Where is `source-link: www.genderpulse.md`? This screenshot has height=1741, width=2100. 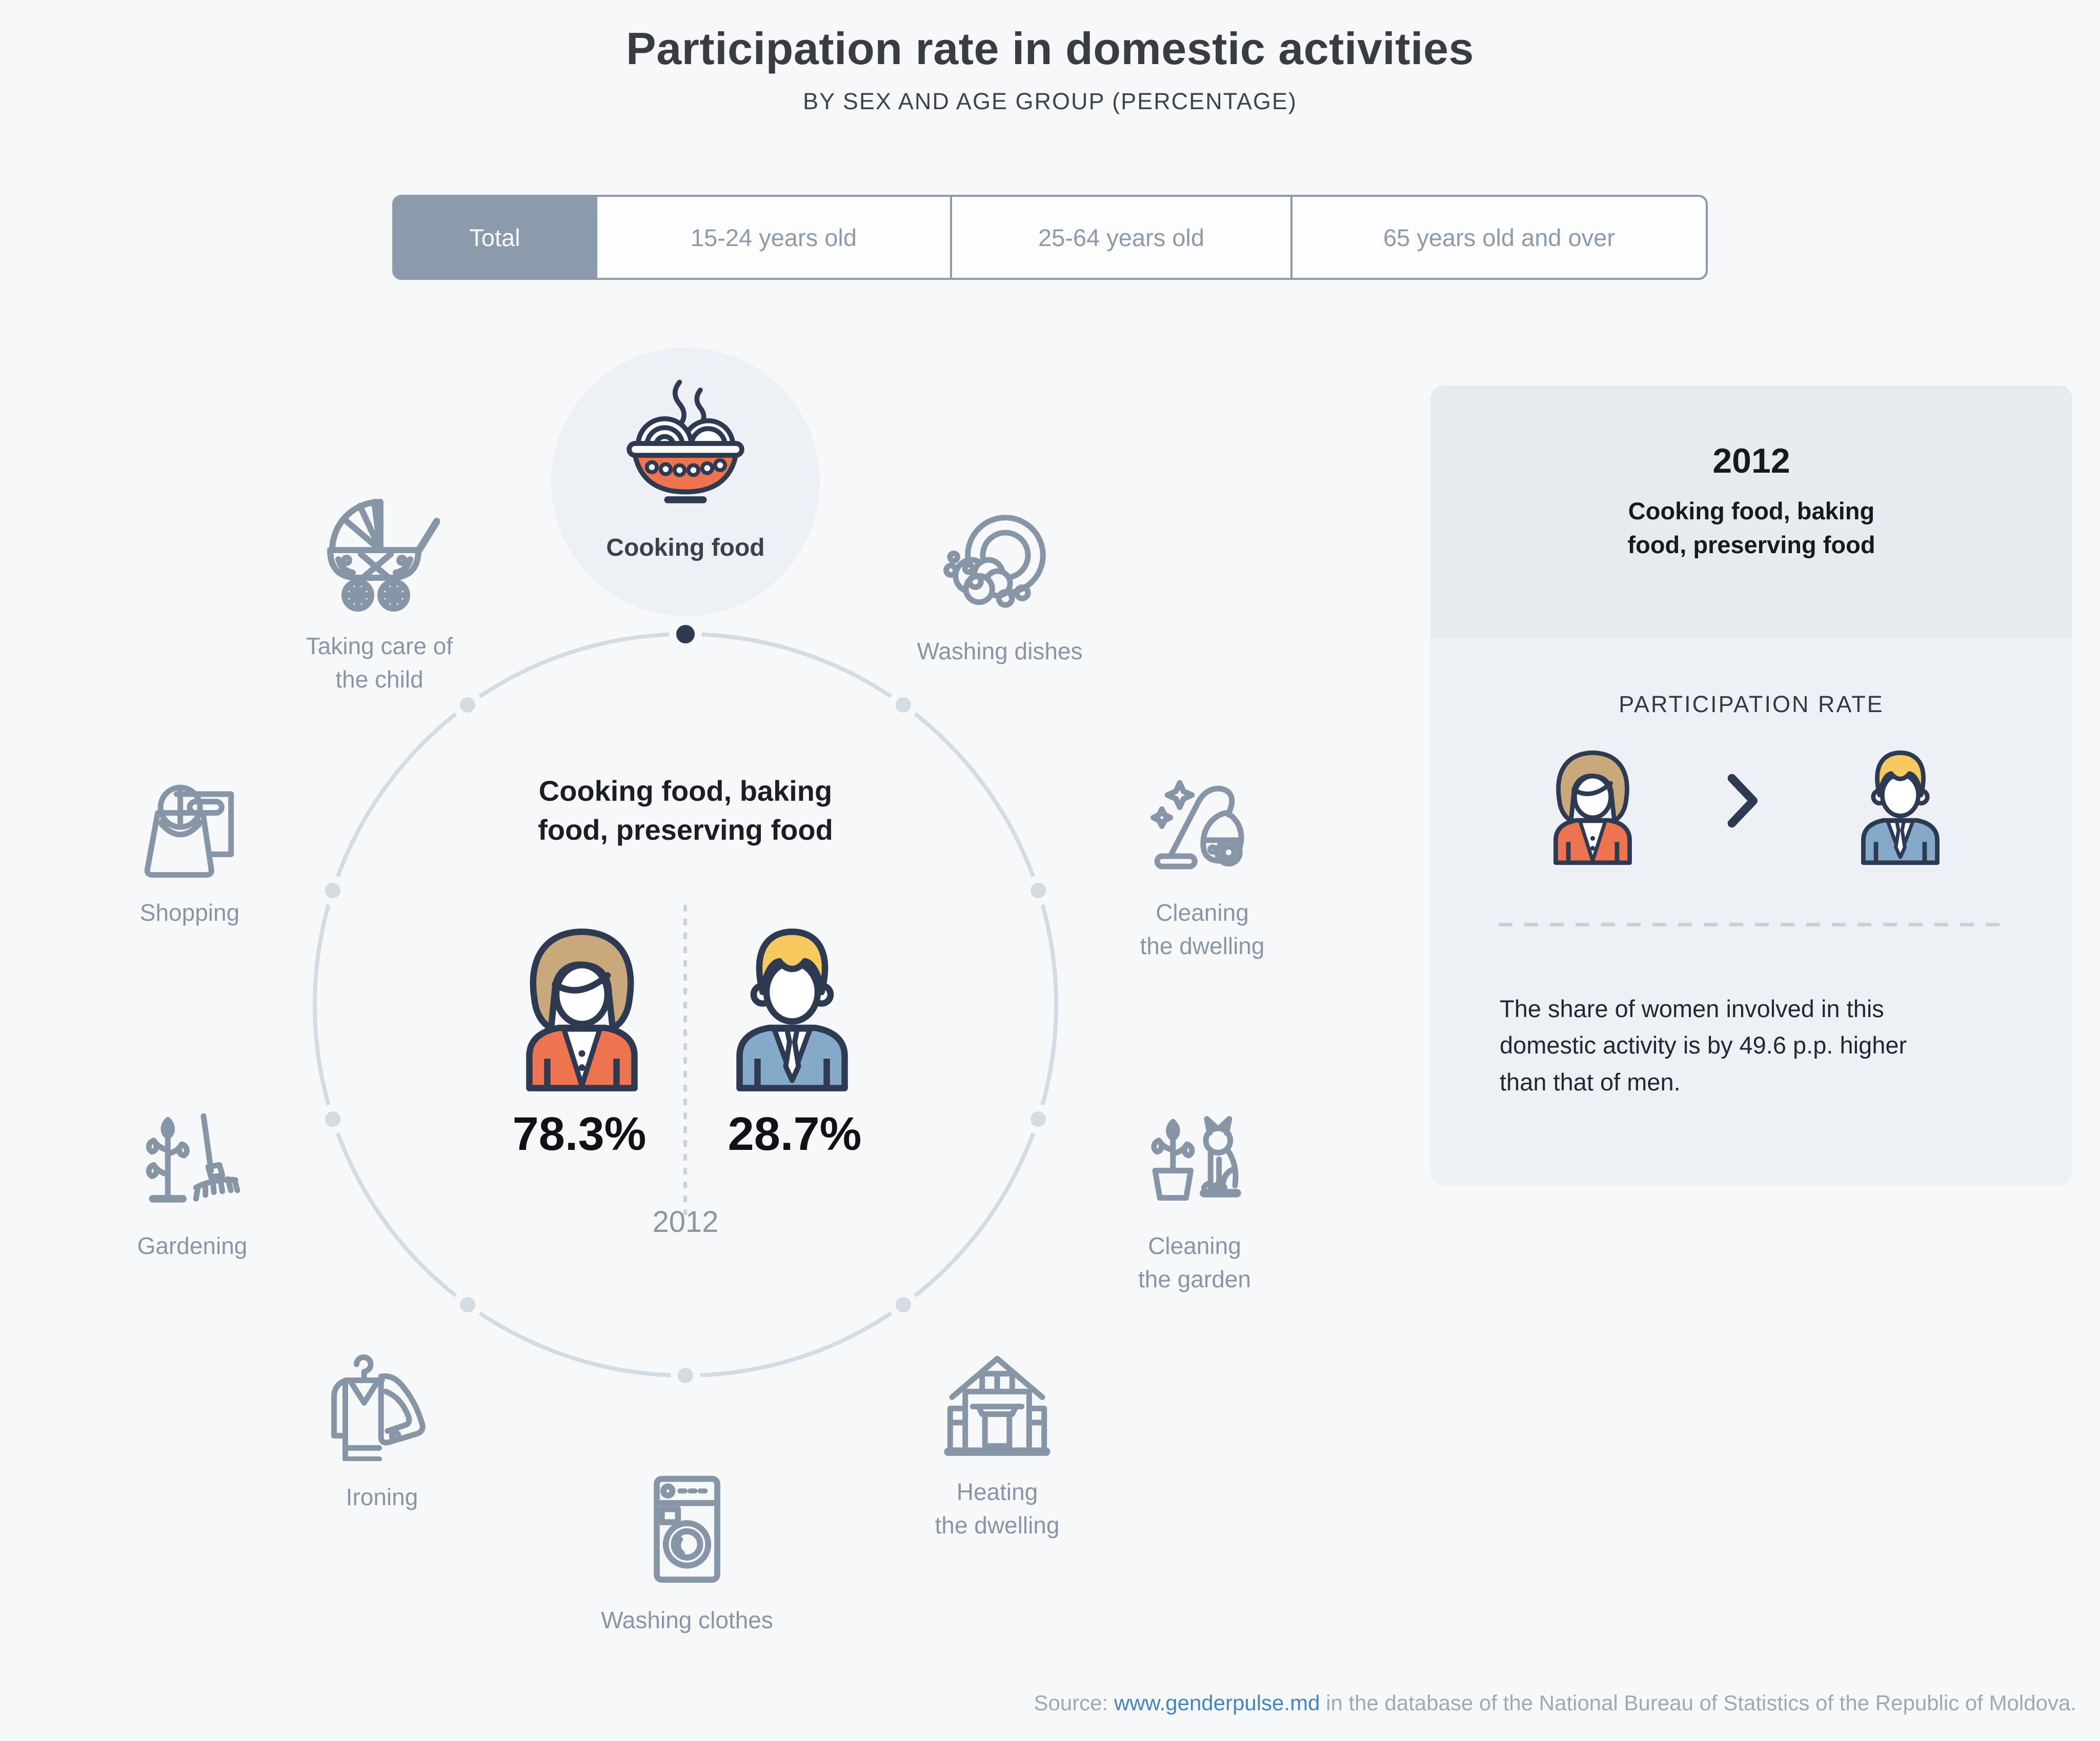 source-link: www.genderpulse.md is located at coordinates (1217, 1703).